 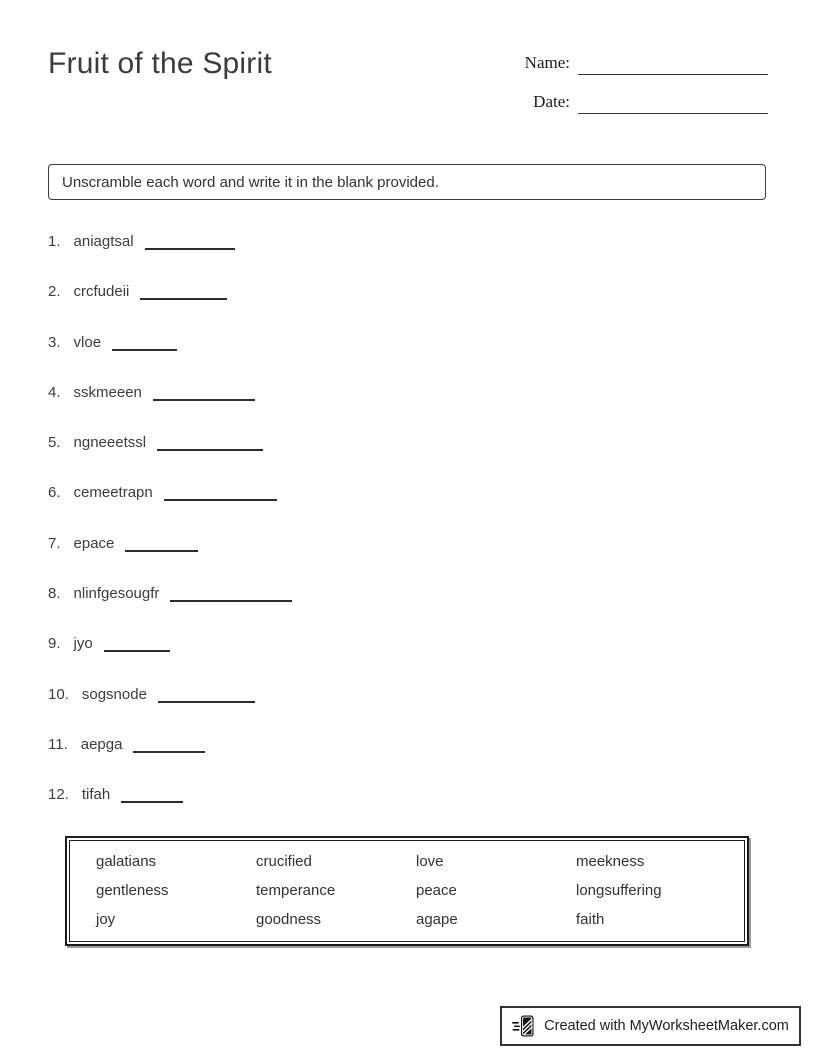 What do you see at coordinates (619, 890) in the screenshot?
I see `word-bank-word: longsuffering` at bounding box center [619, 890].